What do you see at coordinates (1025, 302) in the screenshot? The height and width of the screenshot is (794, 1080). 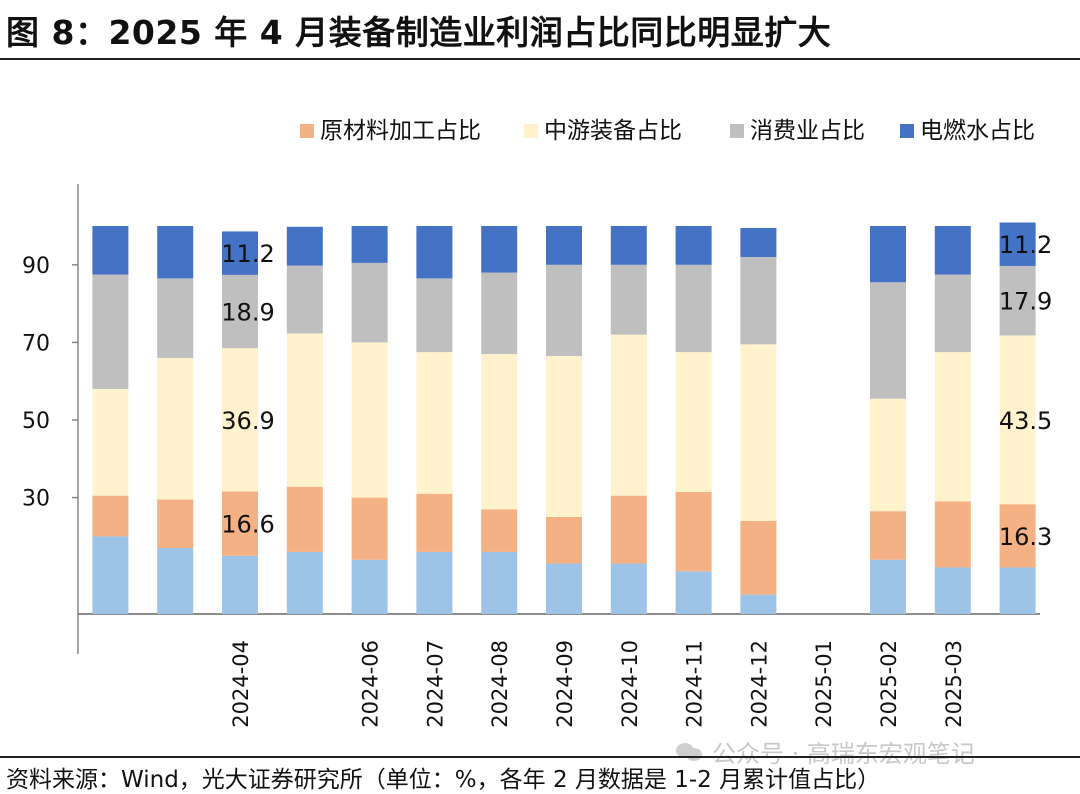 I see `data-label: 17.9` at bounding box center [1025, 302].